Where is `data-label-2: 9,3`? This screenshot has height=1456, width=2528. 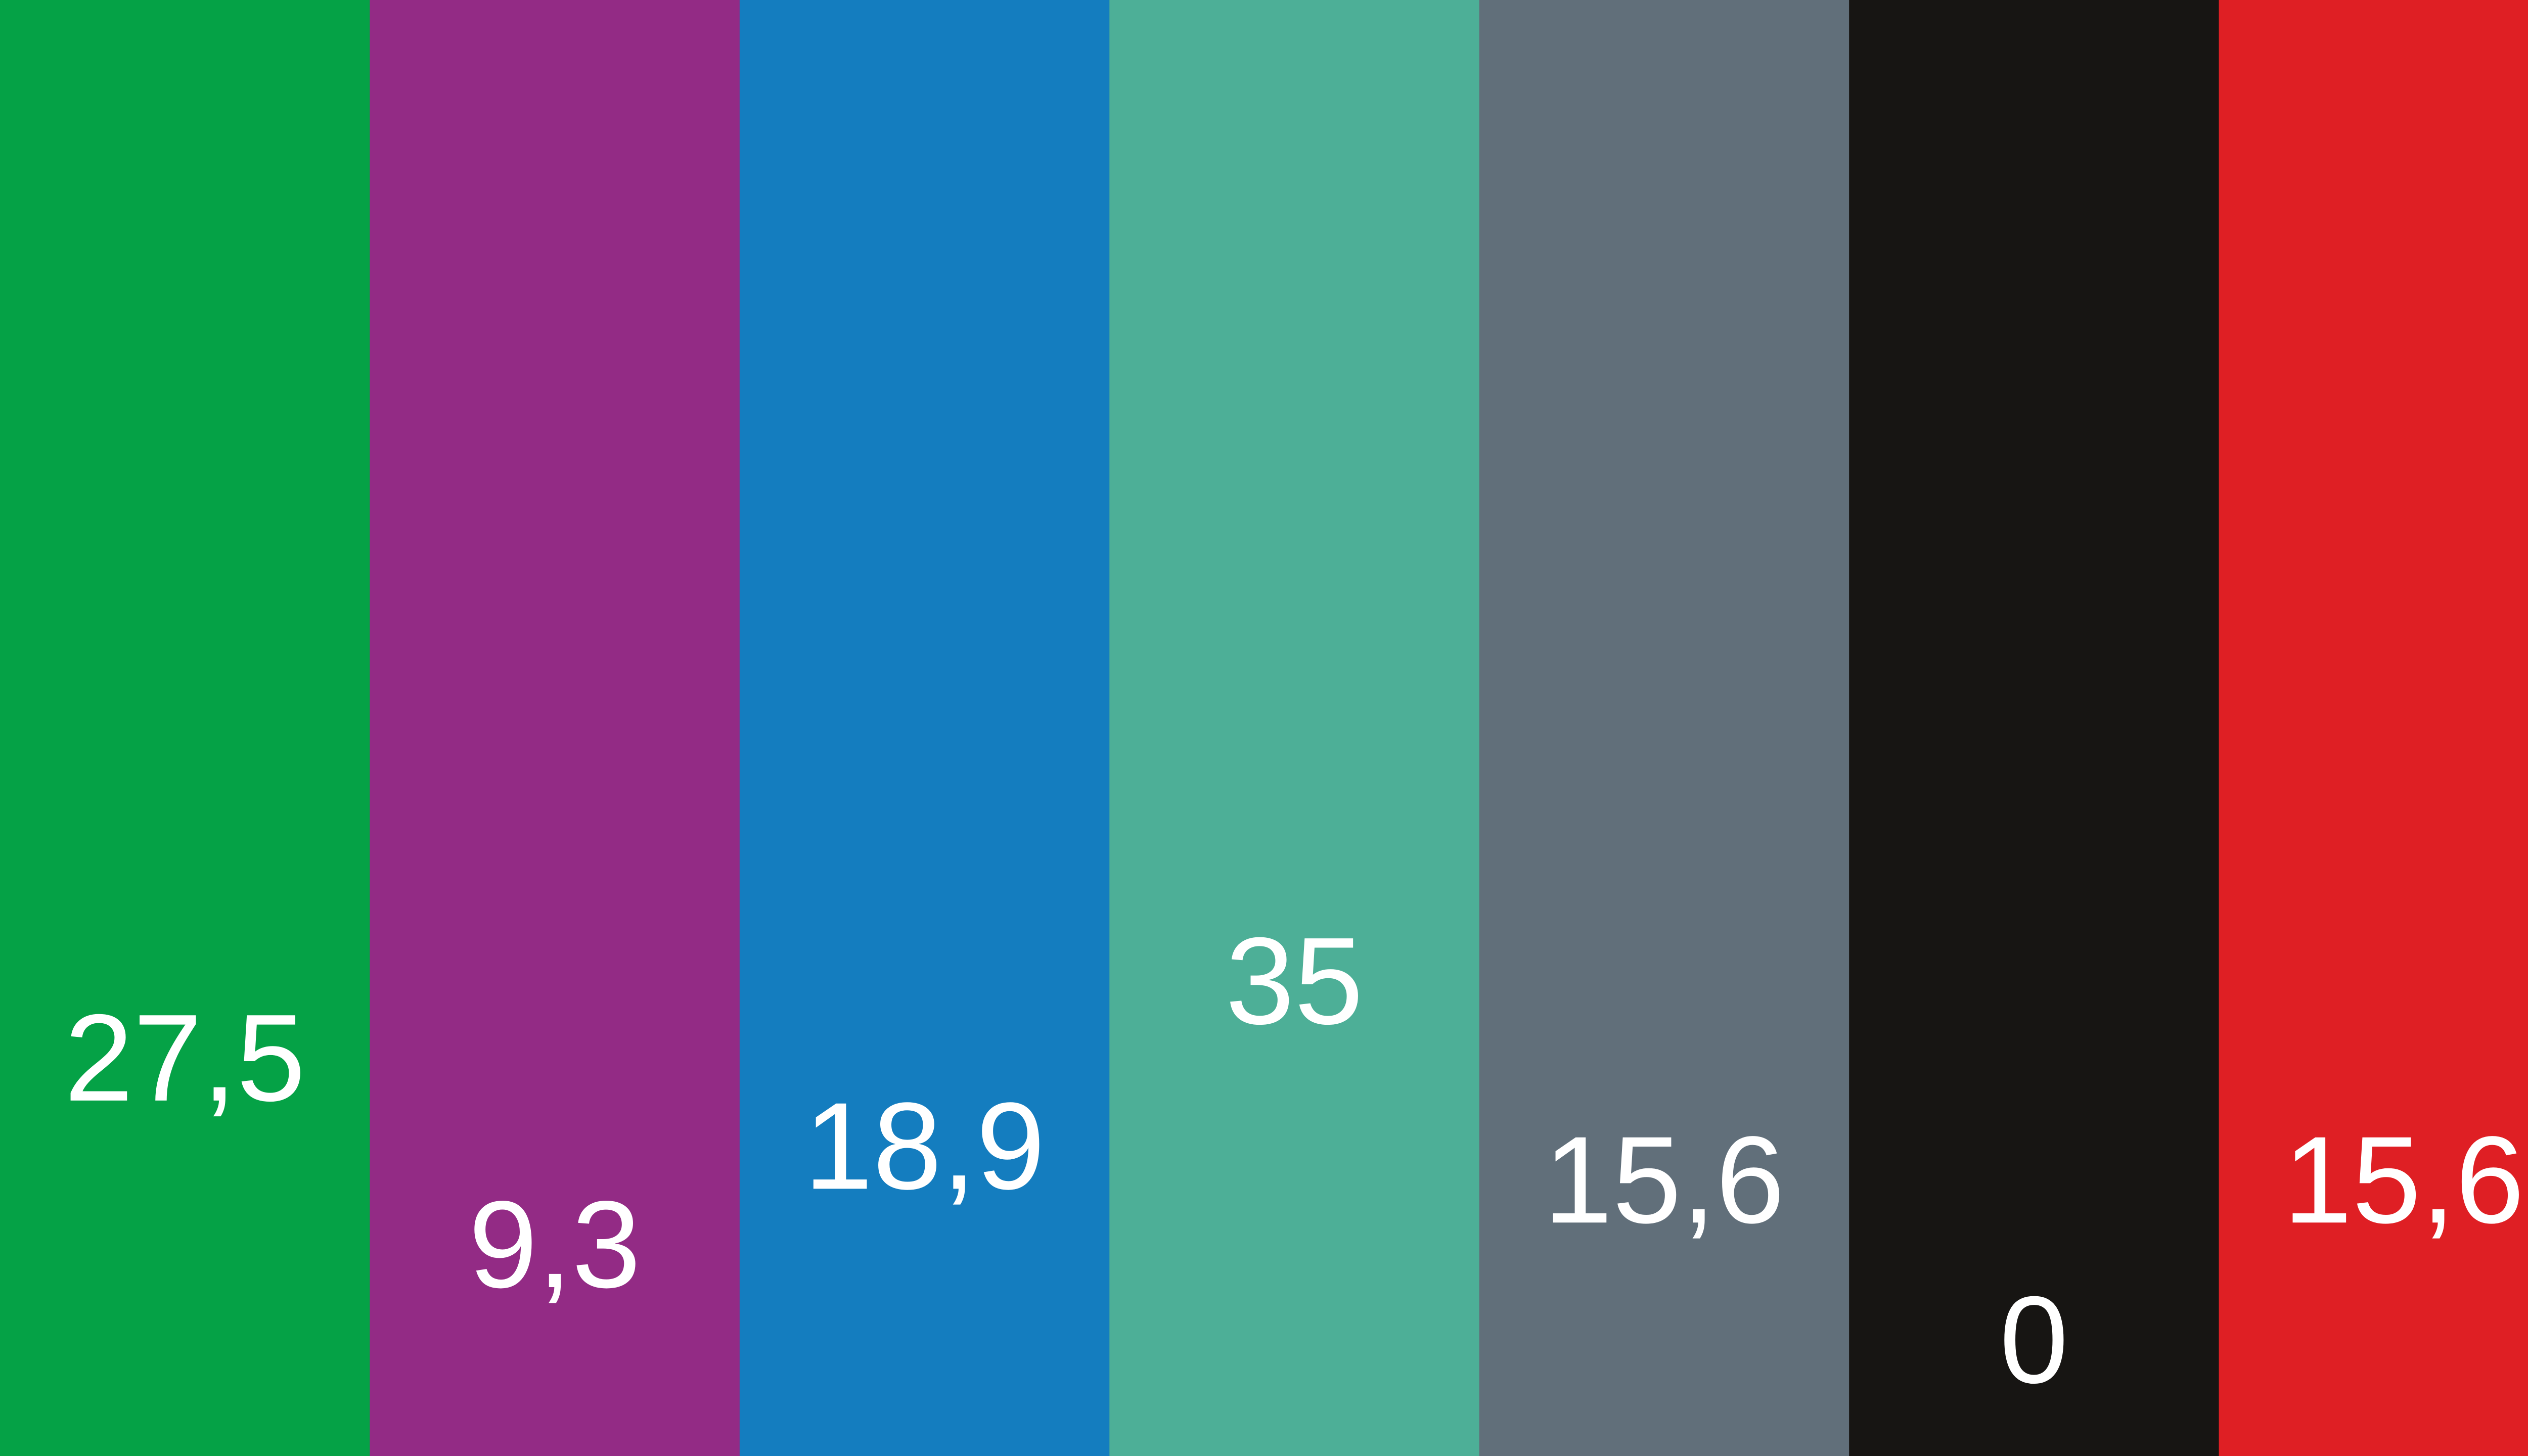 data-label-2: 9,3 is located at coordinates (555, 1244).